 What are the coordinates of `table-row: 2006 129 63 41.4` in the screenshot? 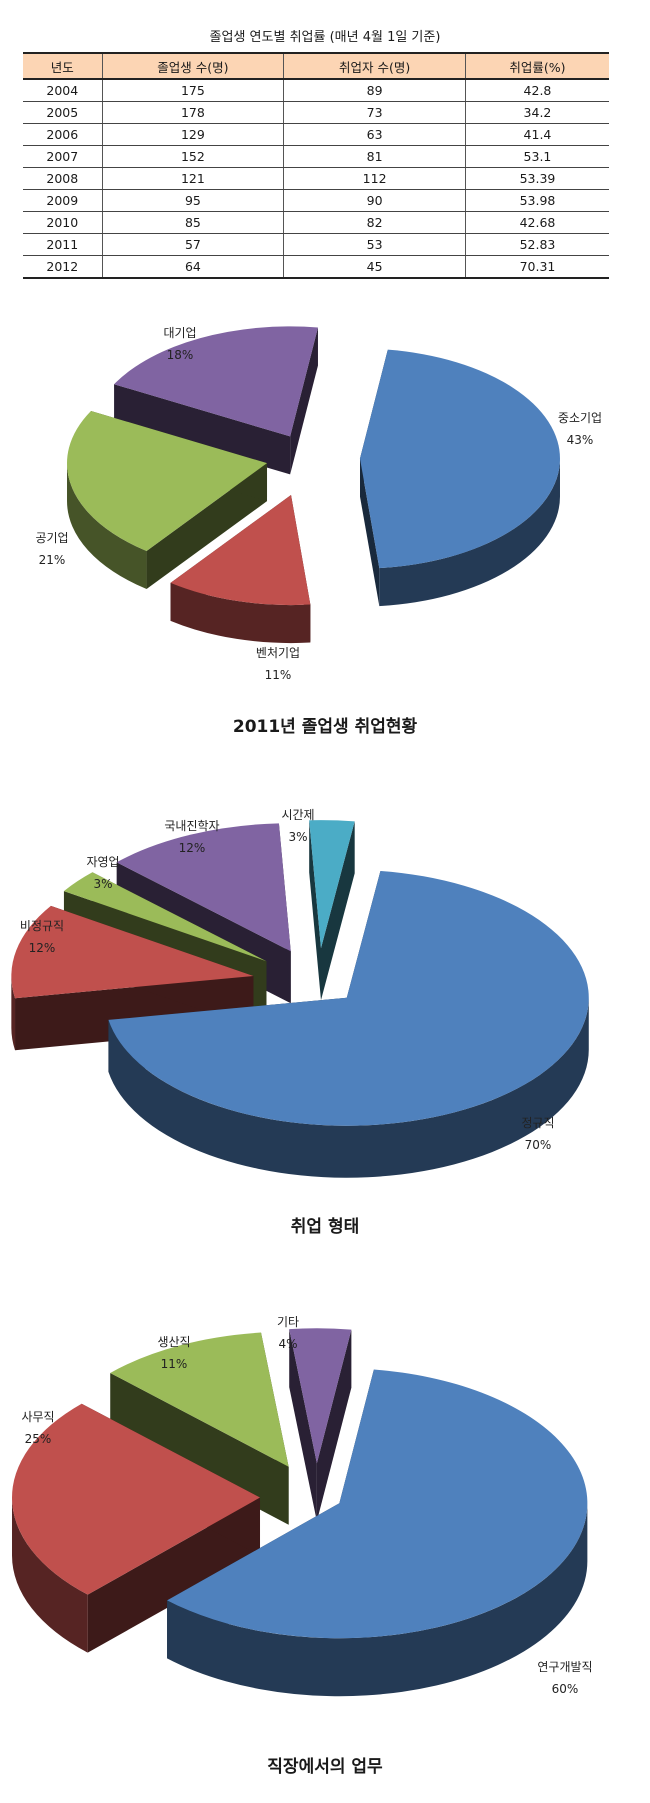 It's located at (316, 134).